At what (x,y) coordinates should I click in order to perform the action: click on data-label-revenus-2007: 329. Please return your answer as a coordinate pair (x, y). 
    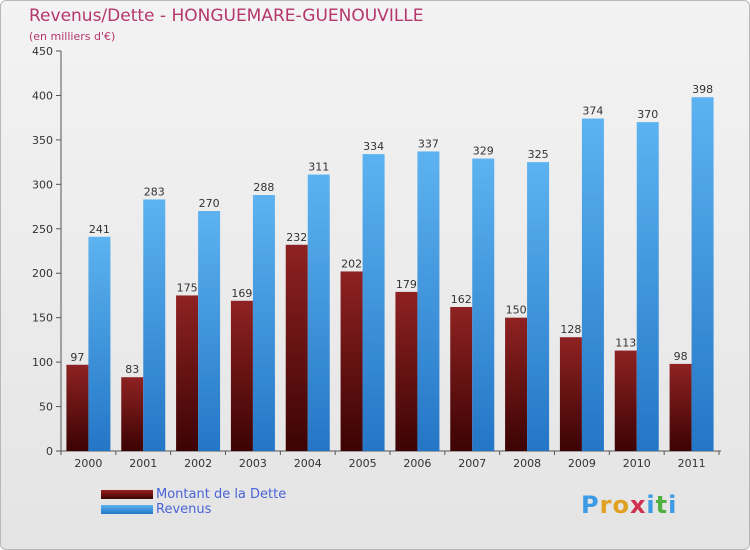
    Looking at the image, I should click on (483, 151).